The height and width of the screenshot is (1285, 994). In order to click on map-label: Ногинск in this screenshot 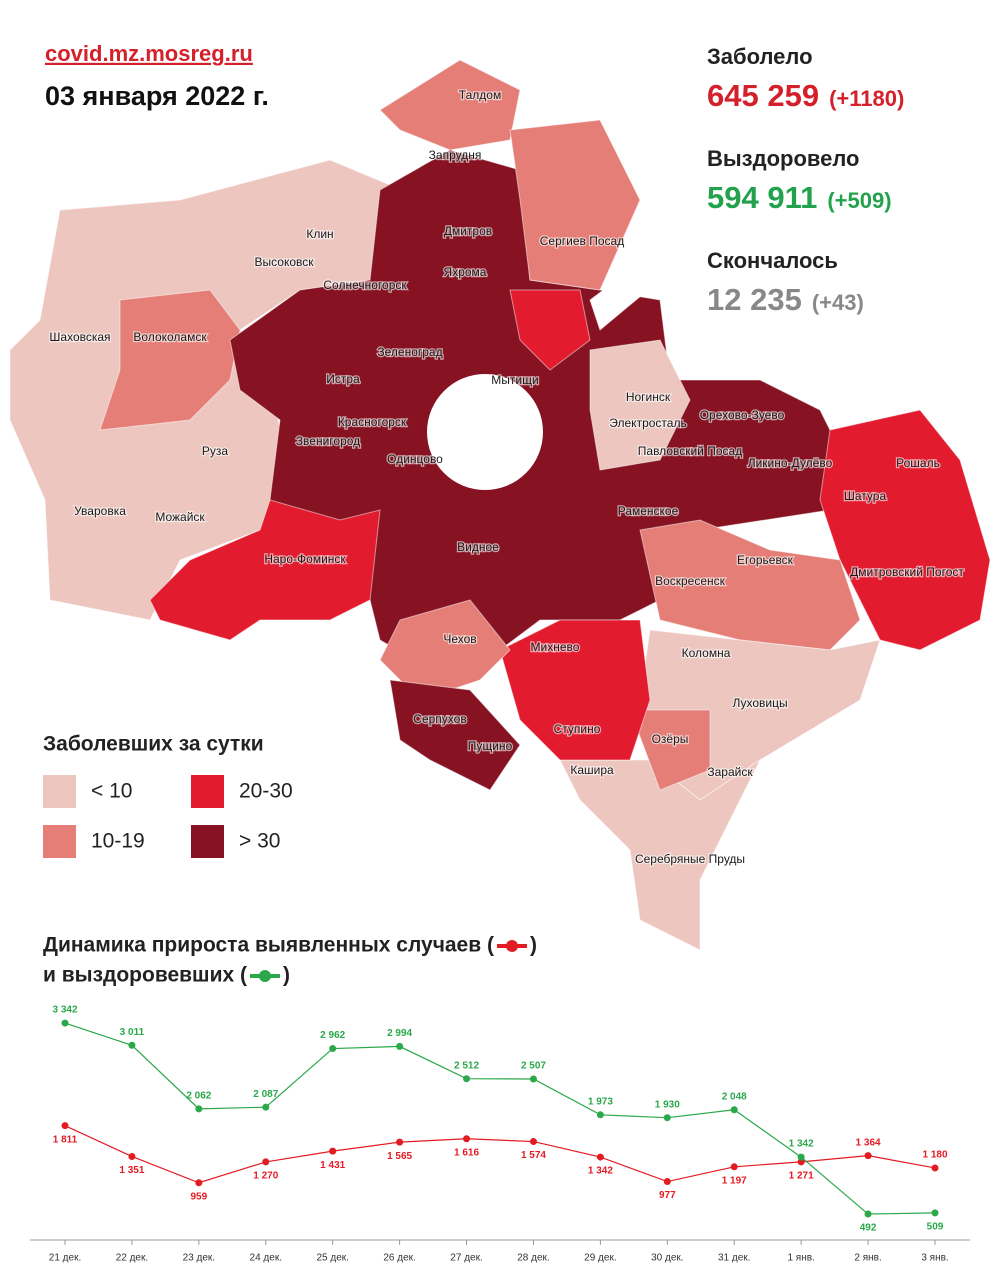, I will do `click(648, 397)`.